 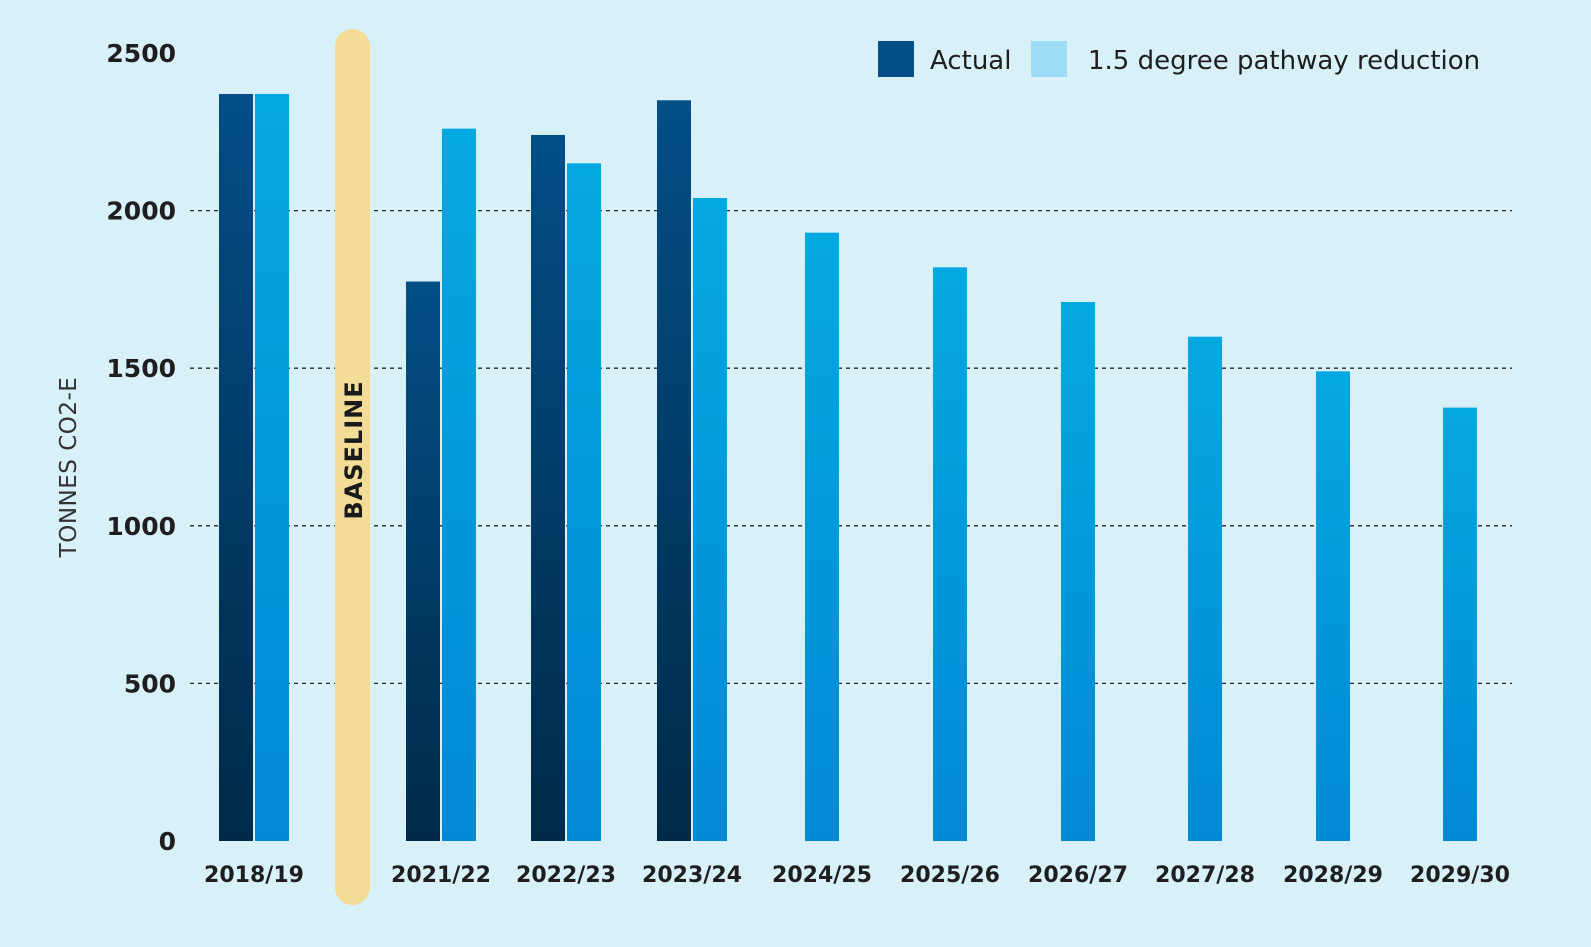 I want to click on x-tick-label: 2028/29, so click(x=1333, y=875).